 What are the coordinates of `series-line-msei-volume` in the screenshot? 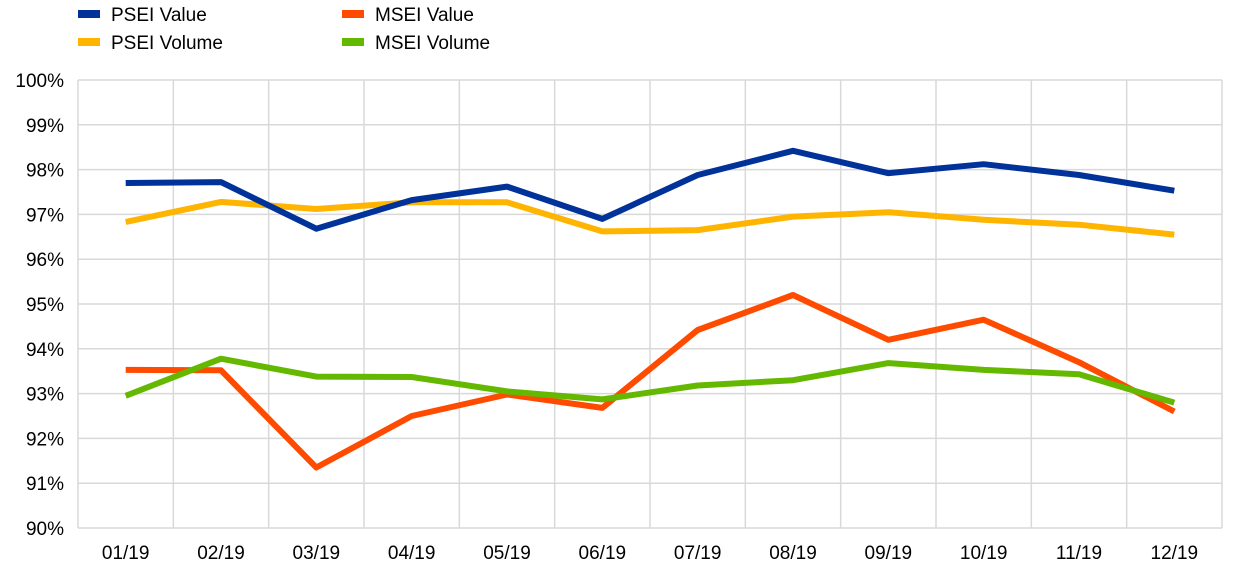 It's located at (650, 380).